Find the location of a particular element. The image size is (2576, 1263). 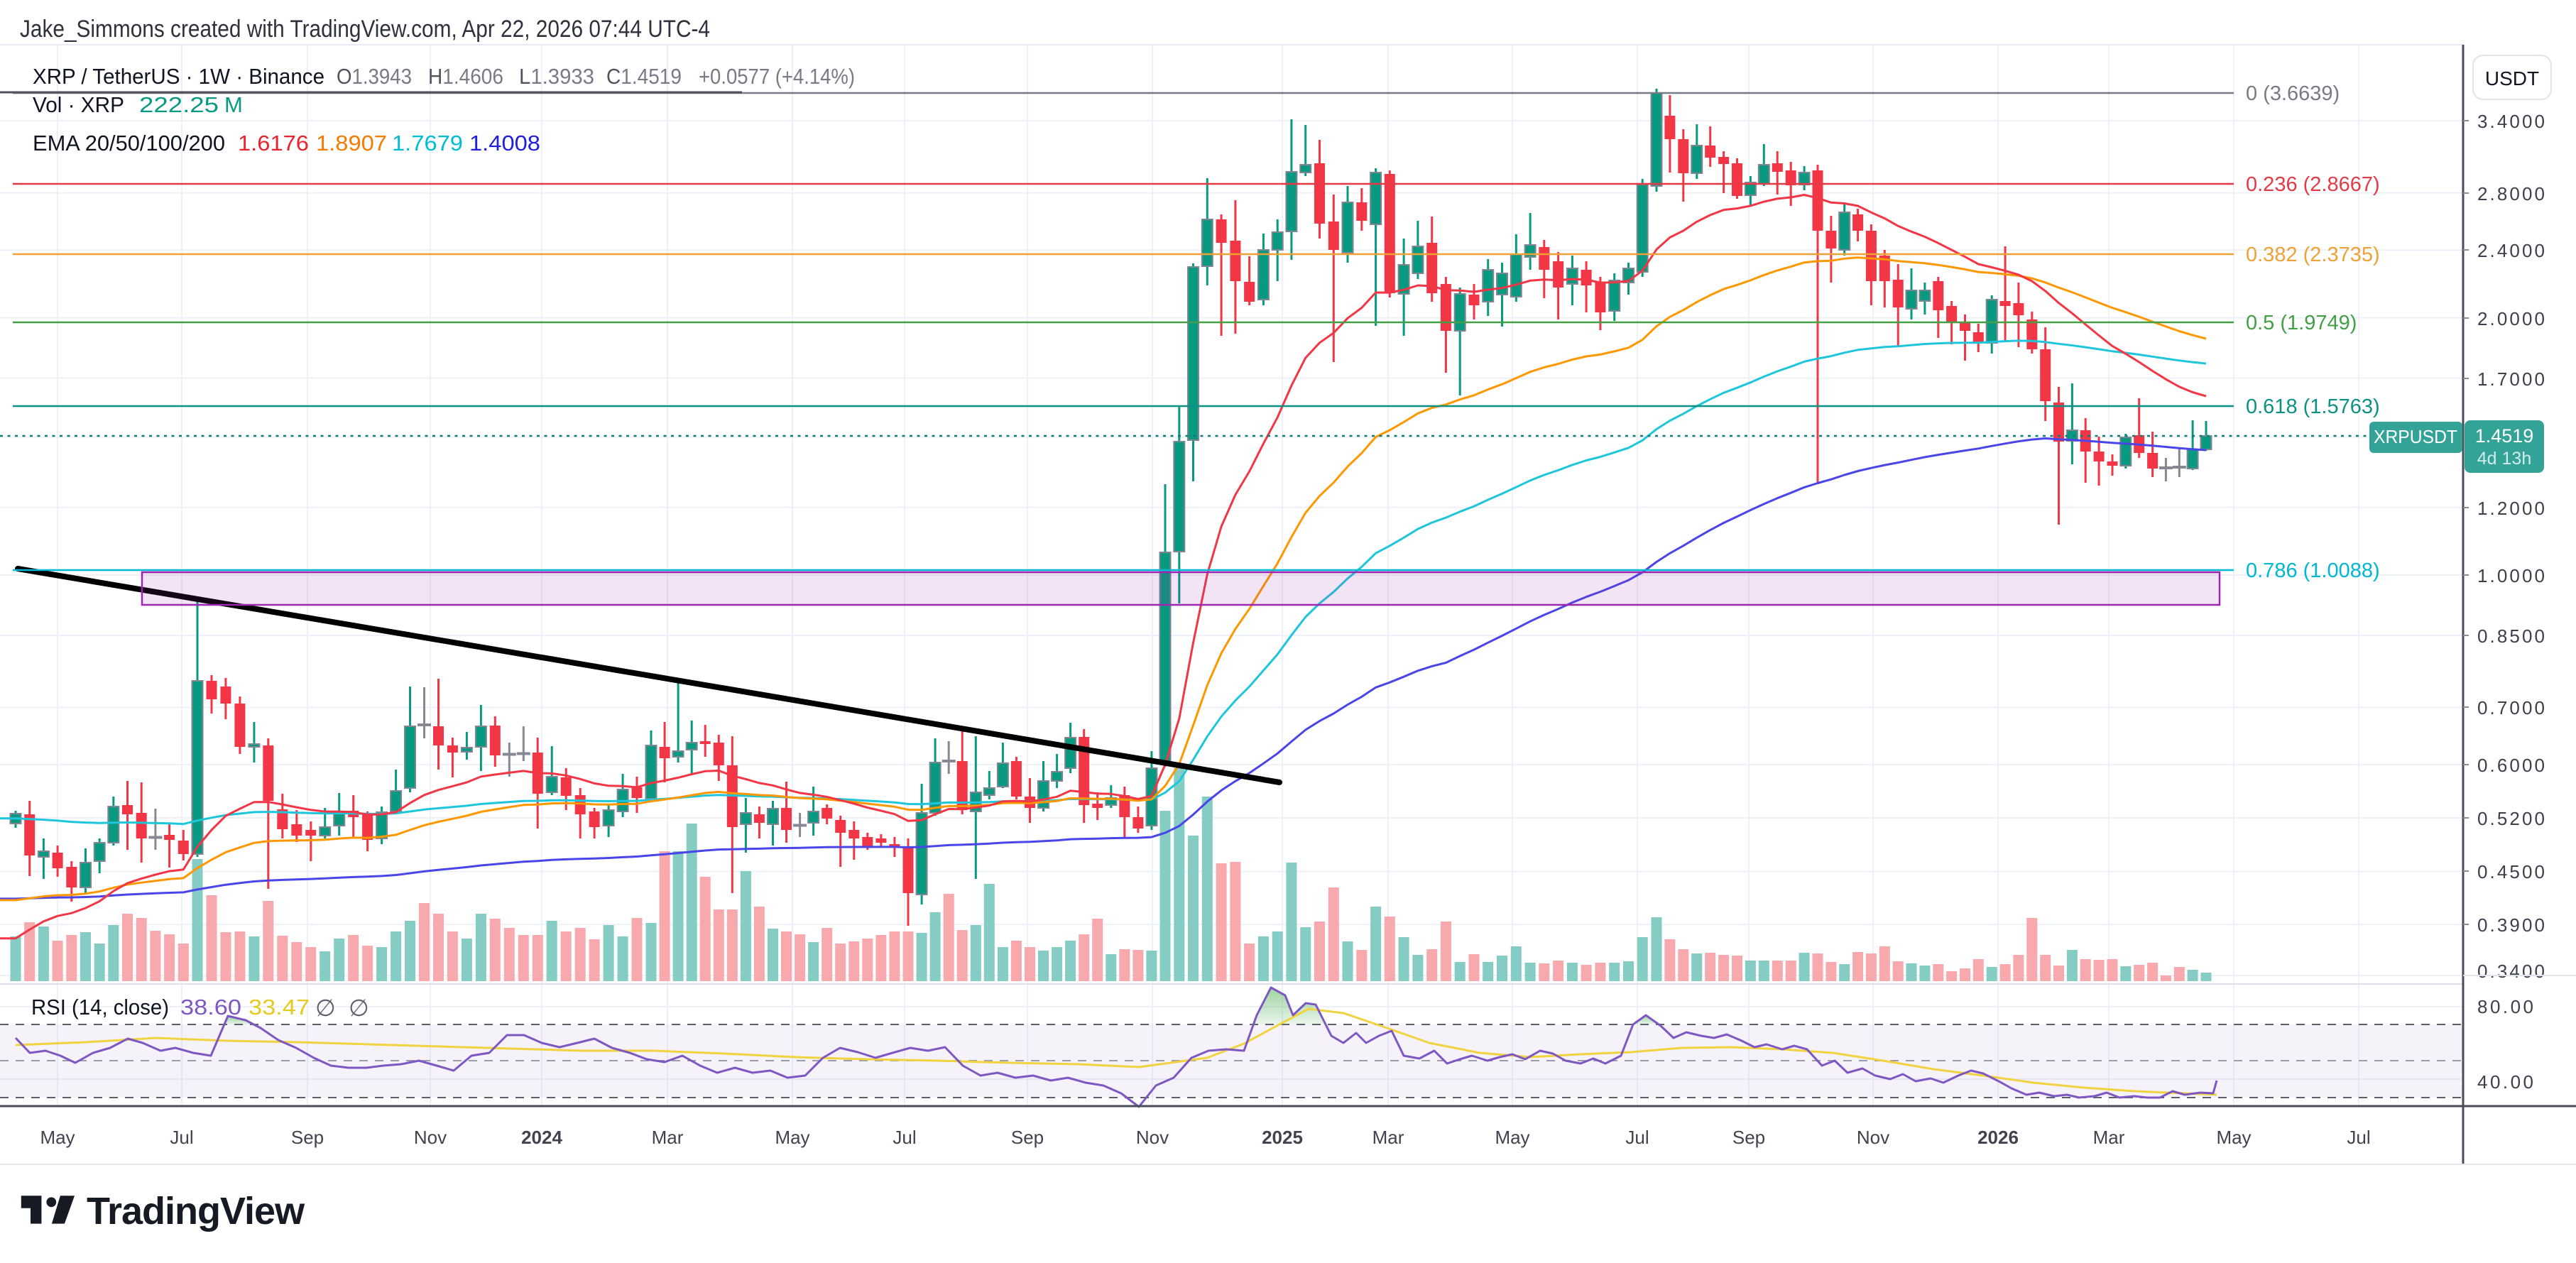

svg-text: TradingView is located at coordinates (196, 1211).